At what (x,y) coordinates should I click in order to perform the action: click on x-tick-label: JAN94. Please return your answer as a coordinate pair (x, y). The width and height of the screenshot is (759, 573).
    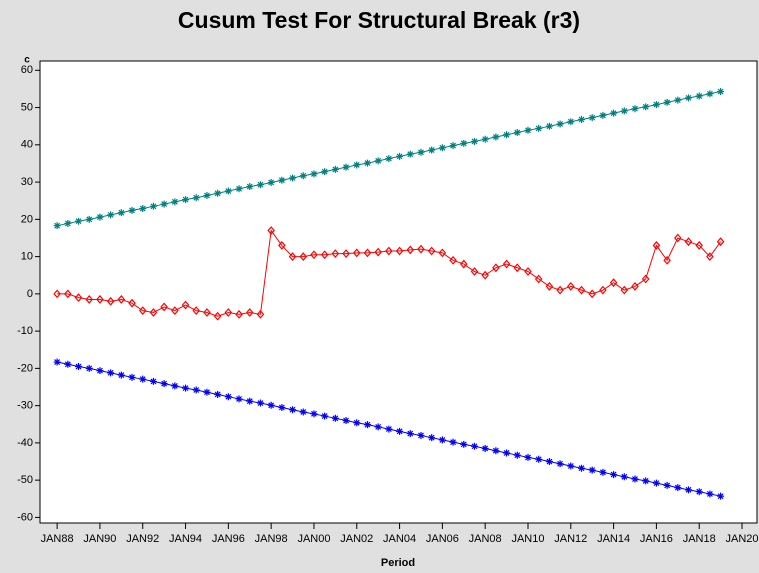
    Looking at the image, I should click on (185, 539).